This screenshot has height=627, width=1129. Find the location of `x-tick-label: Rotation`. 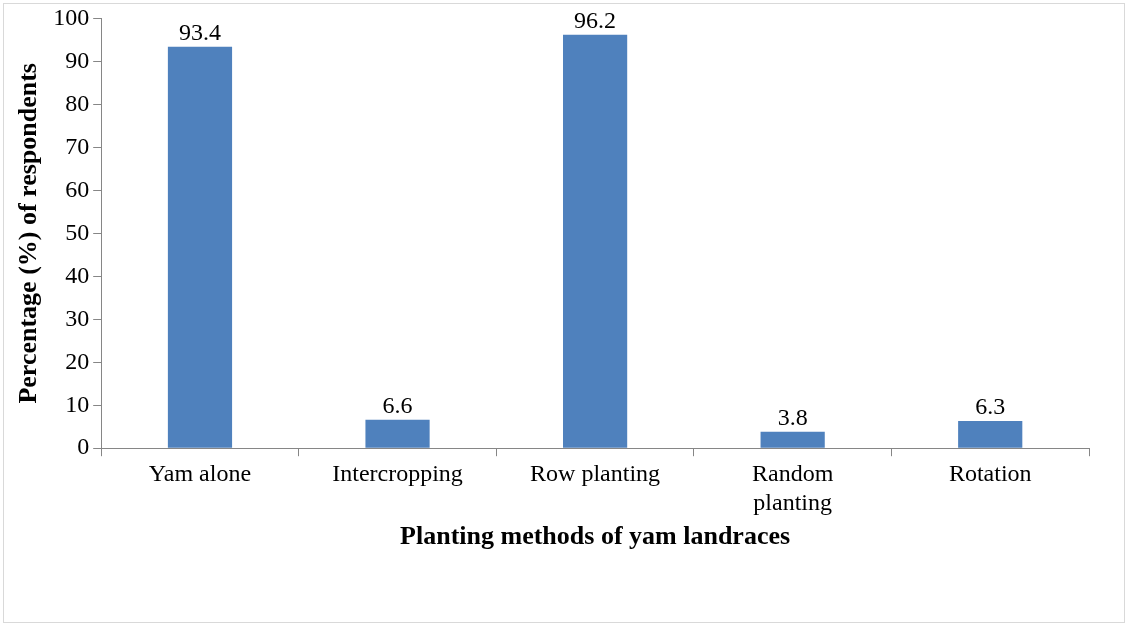

x-tick-label: Rotation is located at coordinates (990, 472).